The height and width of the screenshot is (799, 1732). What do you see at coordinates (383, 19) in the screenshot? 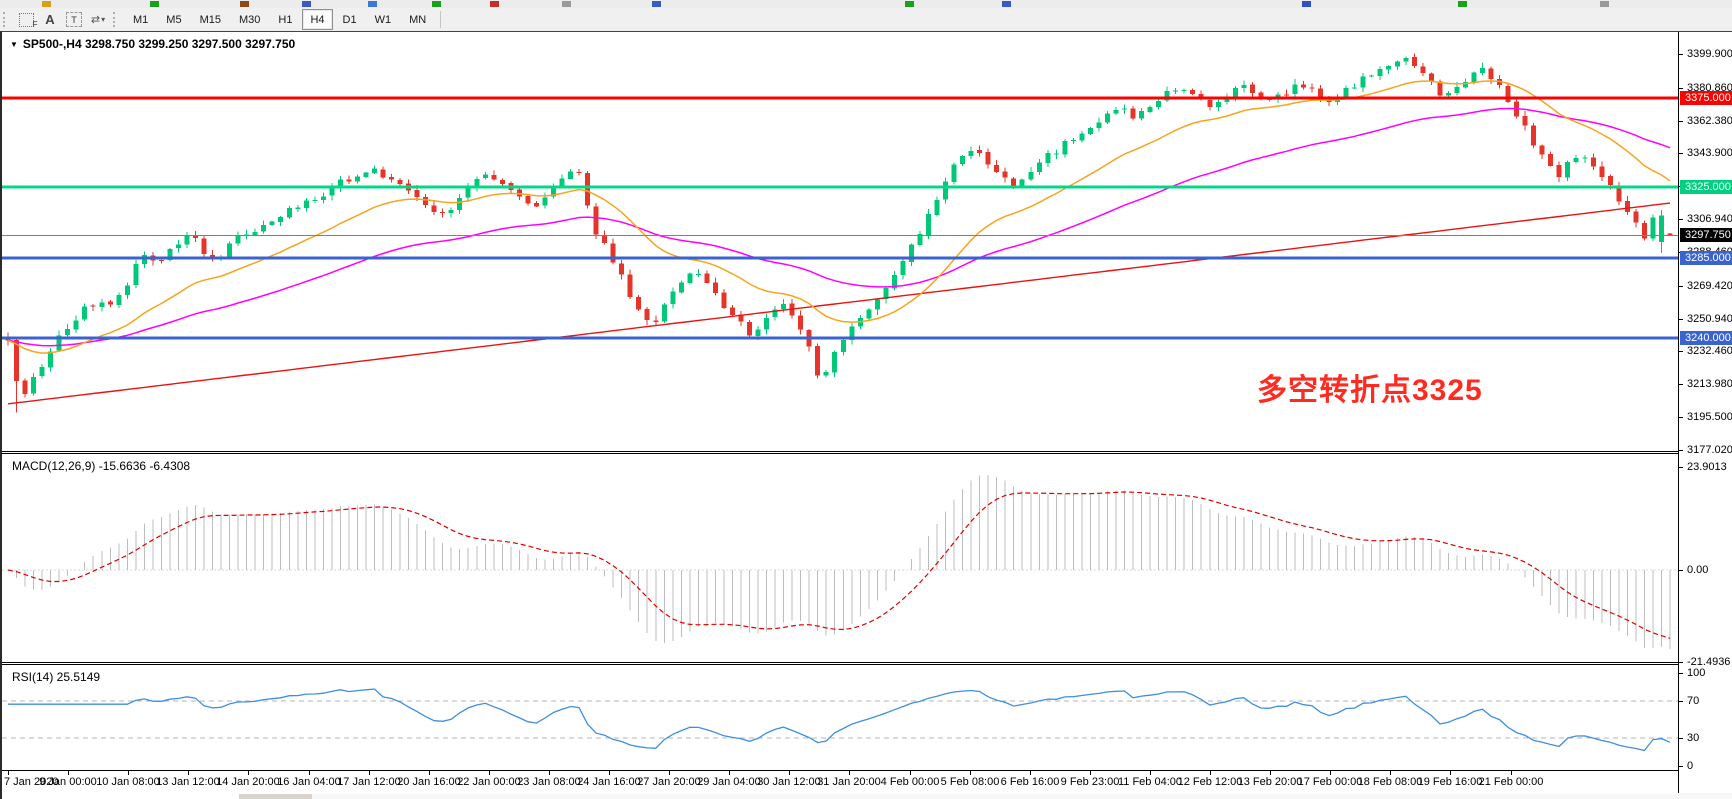
I see `timeframe-button-w1: W1` at bounding box center [383, 19].